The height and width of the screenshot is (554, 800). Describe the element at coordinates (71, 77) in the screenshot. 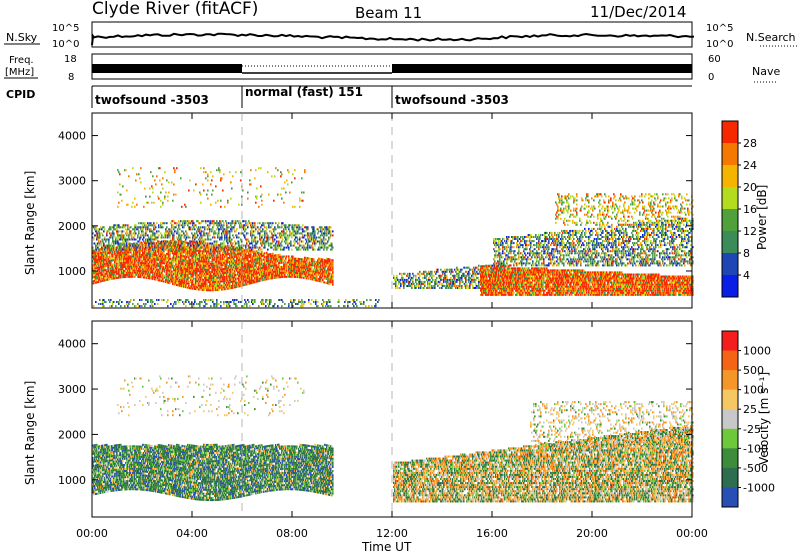

I see `freq-left-tick-bottom: 8` at that location.